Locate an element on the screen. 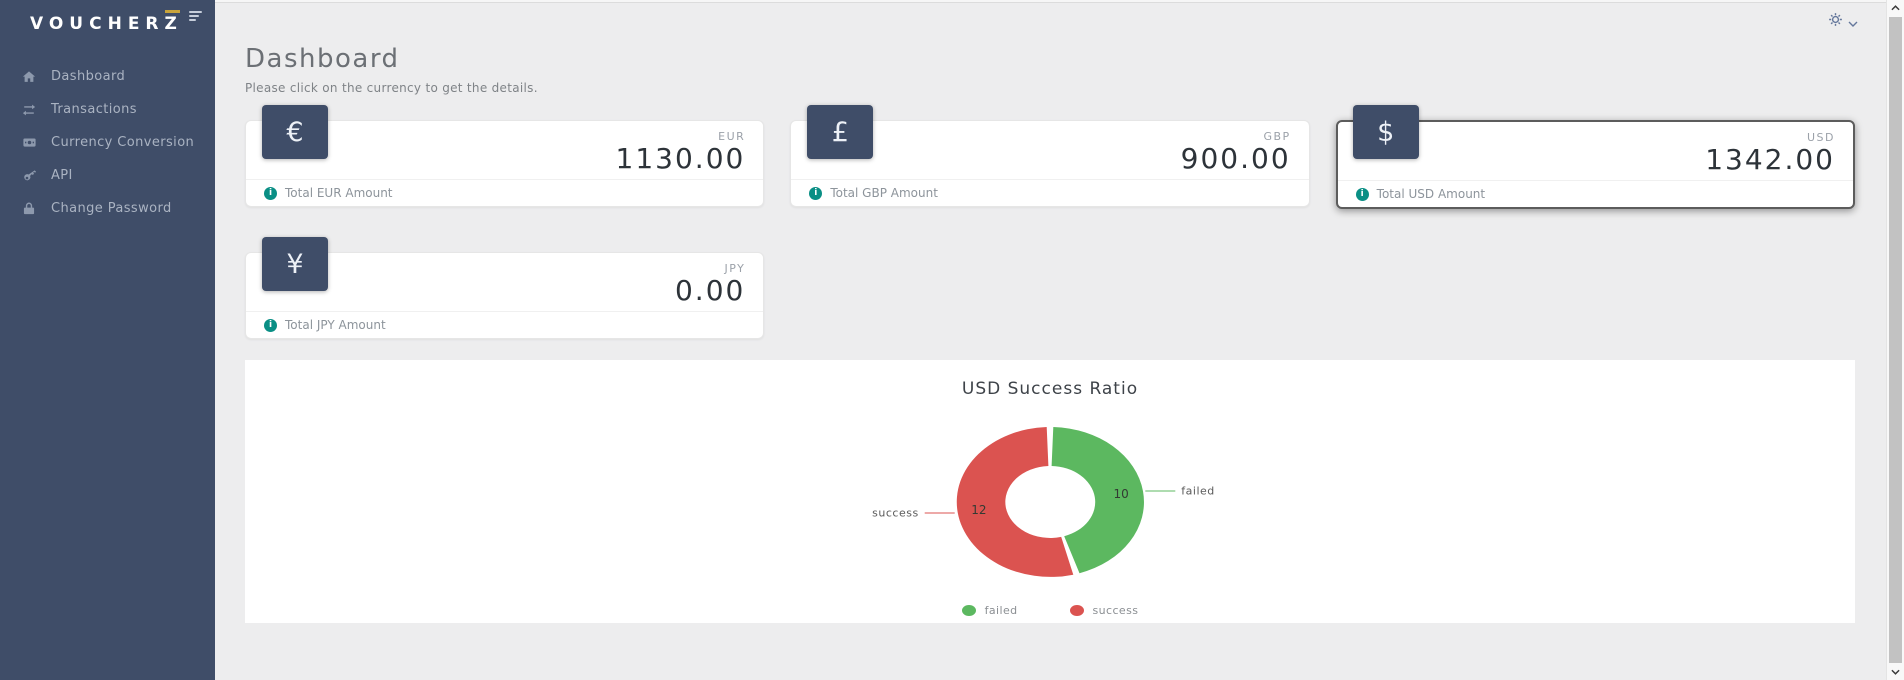 This screenshot has height=680, width=1904. key-icon is located at coordinates (29, 175).